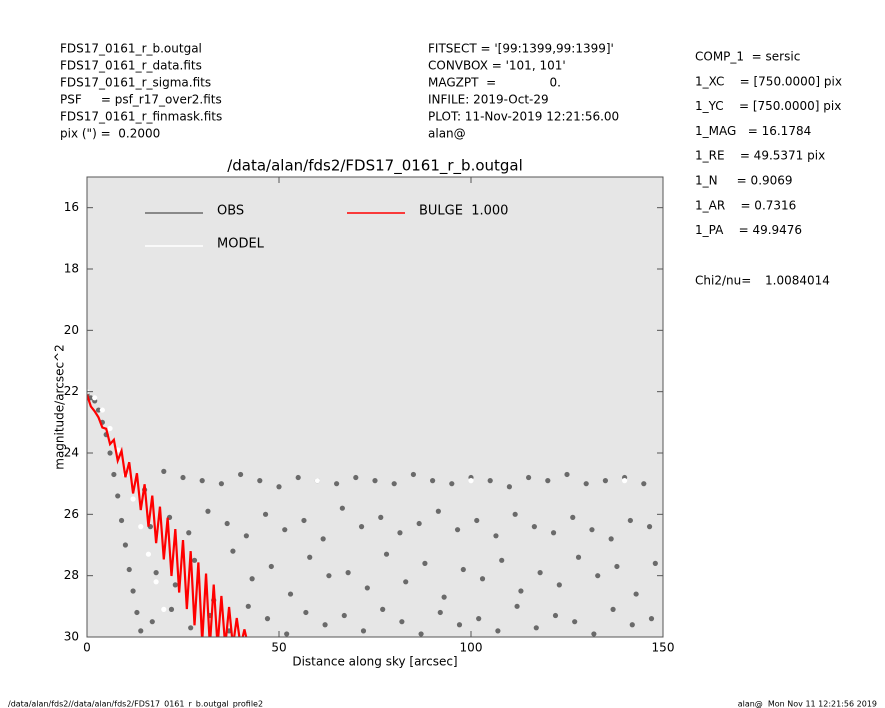  I want to click on header-mid-line: MAGZPT = 0., so click(494, 83).